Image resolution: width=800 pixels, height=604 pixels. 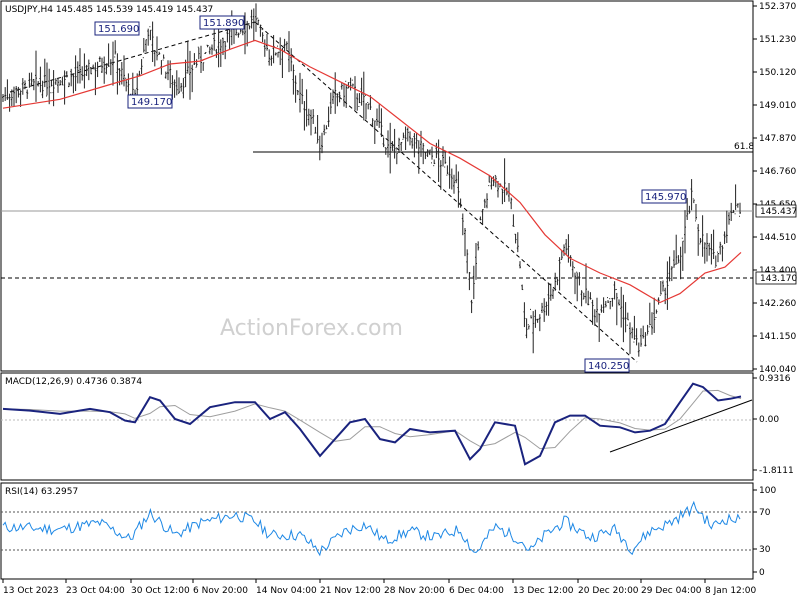 What do you see at coordinates (777, 7) in the screenshot?
I see `y-tick-label: 152.370` at bounding box center [777, 7].